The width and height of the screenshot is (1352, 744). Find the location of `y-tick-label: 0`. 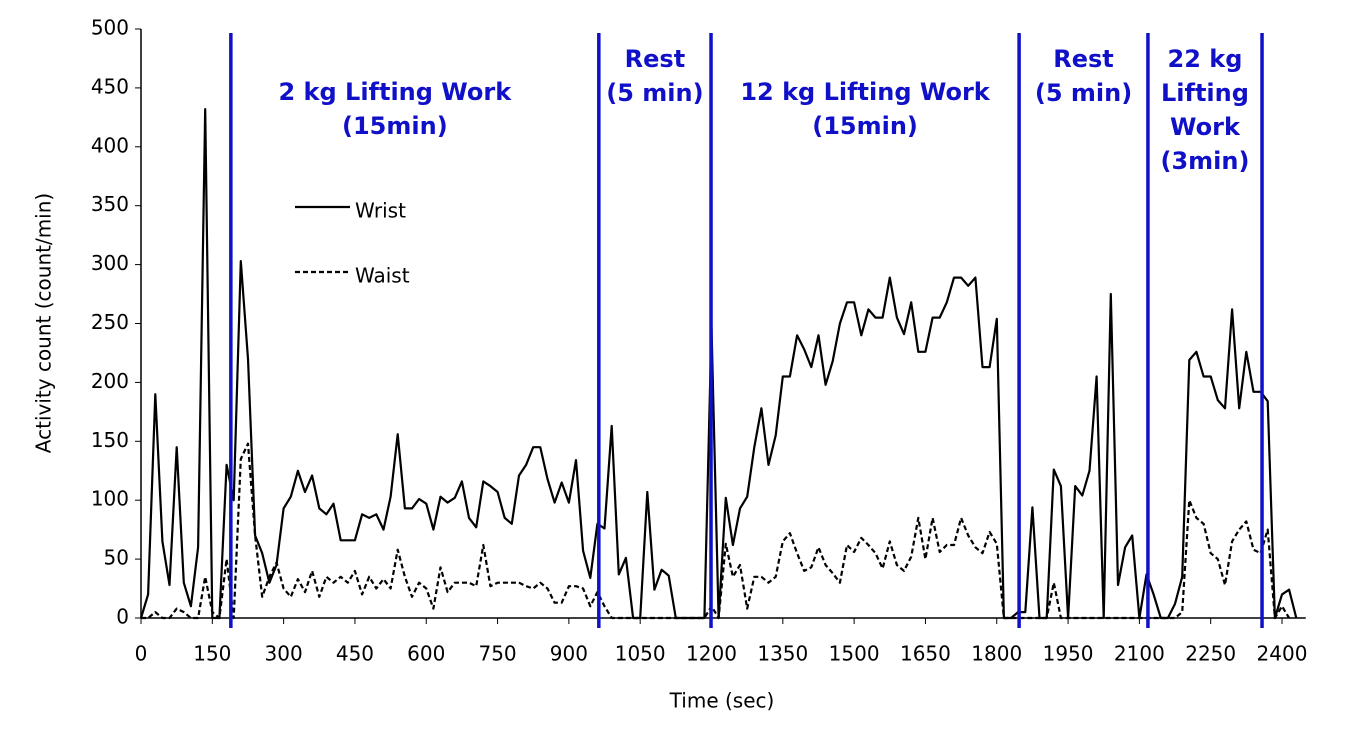

y-tick-label: 0 is located at coordinates (122, 617).